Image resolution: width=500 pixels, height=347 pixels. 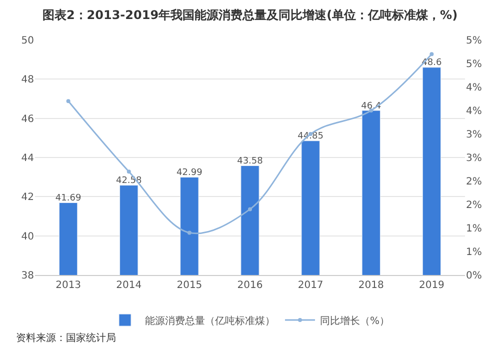 What do you see at coordinates (68, 198) in the screenshot?
I see `data-label: 41.69` at bounding box center [68, 198].